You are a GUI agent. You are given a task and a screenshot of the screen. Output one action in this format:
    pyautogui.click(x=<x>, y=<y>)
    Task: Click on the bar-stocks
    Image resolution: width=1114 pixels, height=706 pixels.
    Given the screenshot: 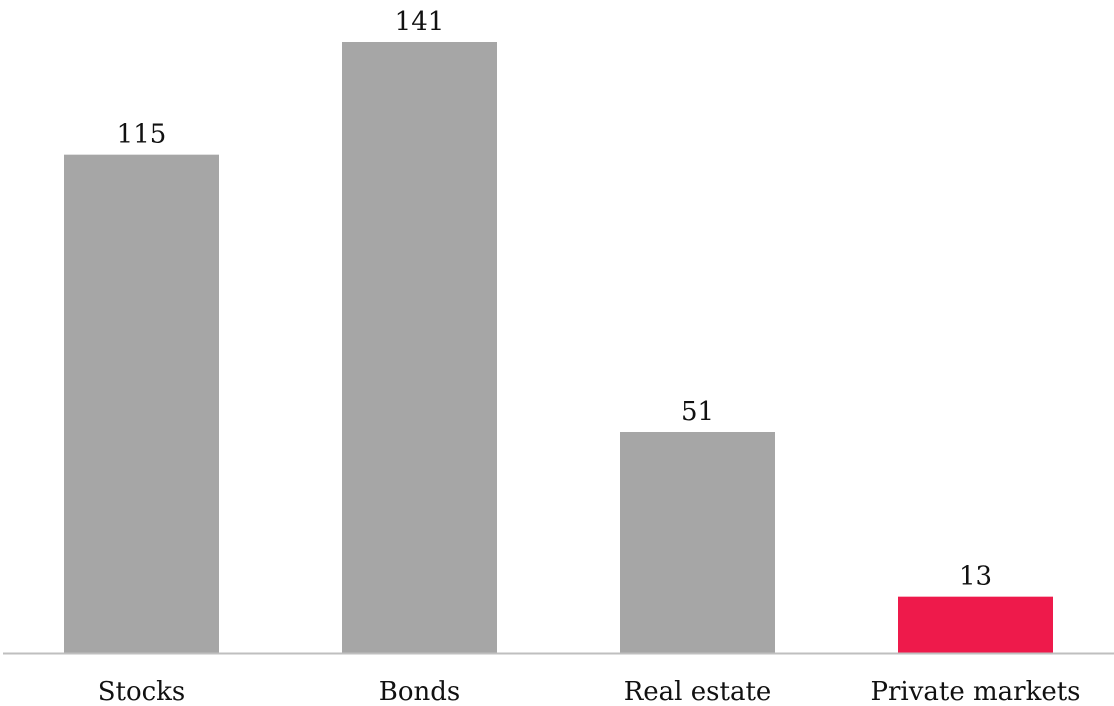 What is the action you would take?
    pyautogui.click(x=141, y=403)
    